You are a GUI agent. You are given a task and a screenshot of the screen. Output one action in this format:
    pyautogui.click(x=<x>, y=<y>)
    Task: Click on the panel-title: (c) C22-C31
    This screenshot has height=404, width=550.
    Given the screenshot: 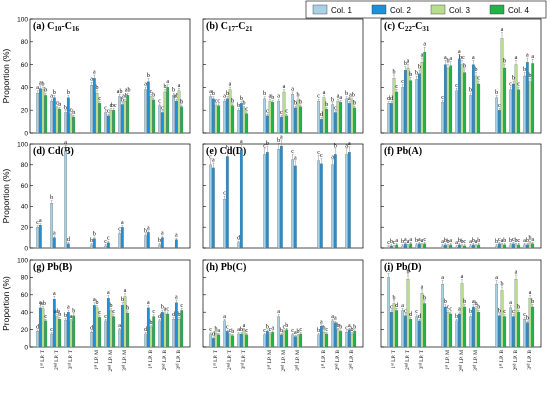 What is the action you would take?
    pyautogui.click(x=407, y=27)
    